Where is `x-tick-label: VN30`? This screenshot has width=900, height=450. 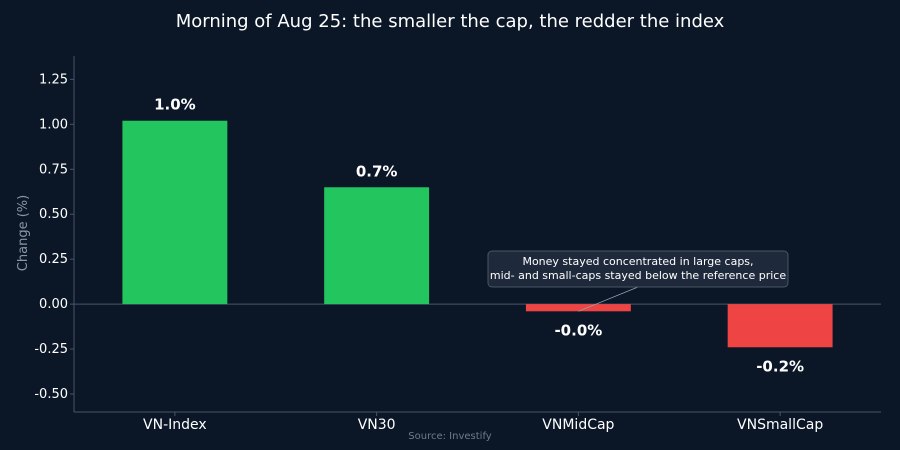 x-tick-label: VN30 is located at coordinates (377, 425).